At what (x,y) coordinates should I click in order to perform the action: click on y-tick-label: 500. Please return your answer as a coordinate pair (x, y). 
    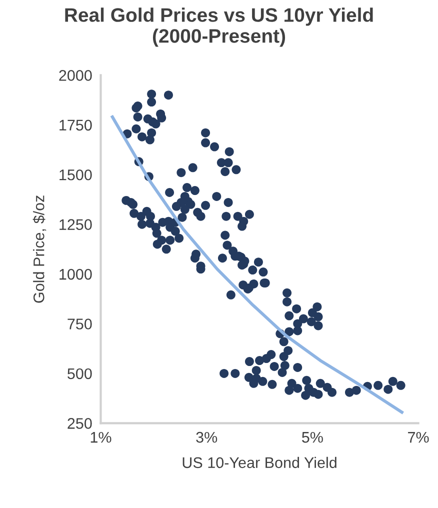
    Looking at the image, I should click on (80, 374).